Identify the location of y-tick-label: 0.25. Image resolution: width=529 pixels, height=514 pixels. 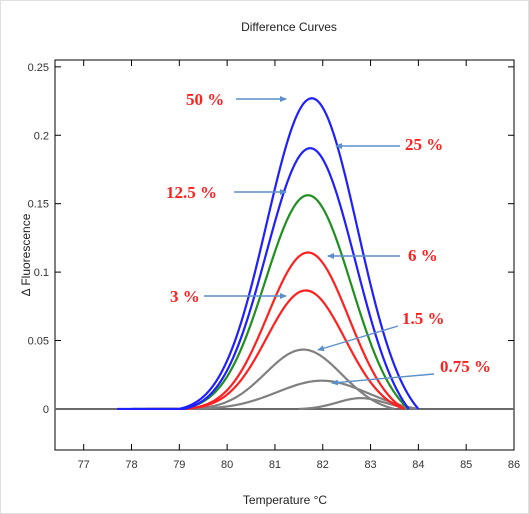
(38, 68).